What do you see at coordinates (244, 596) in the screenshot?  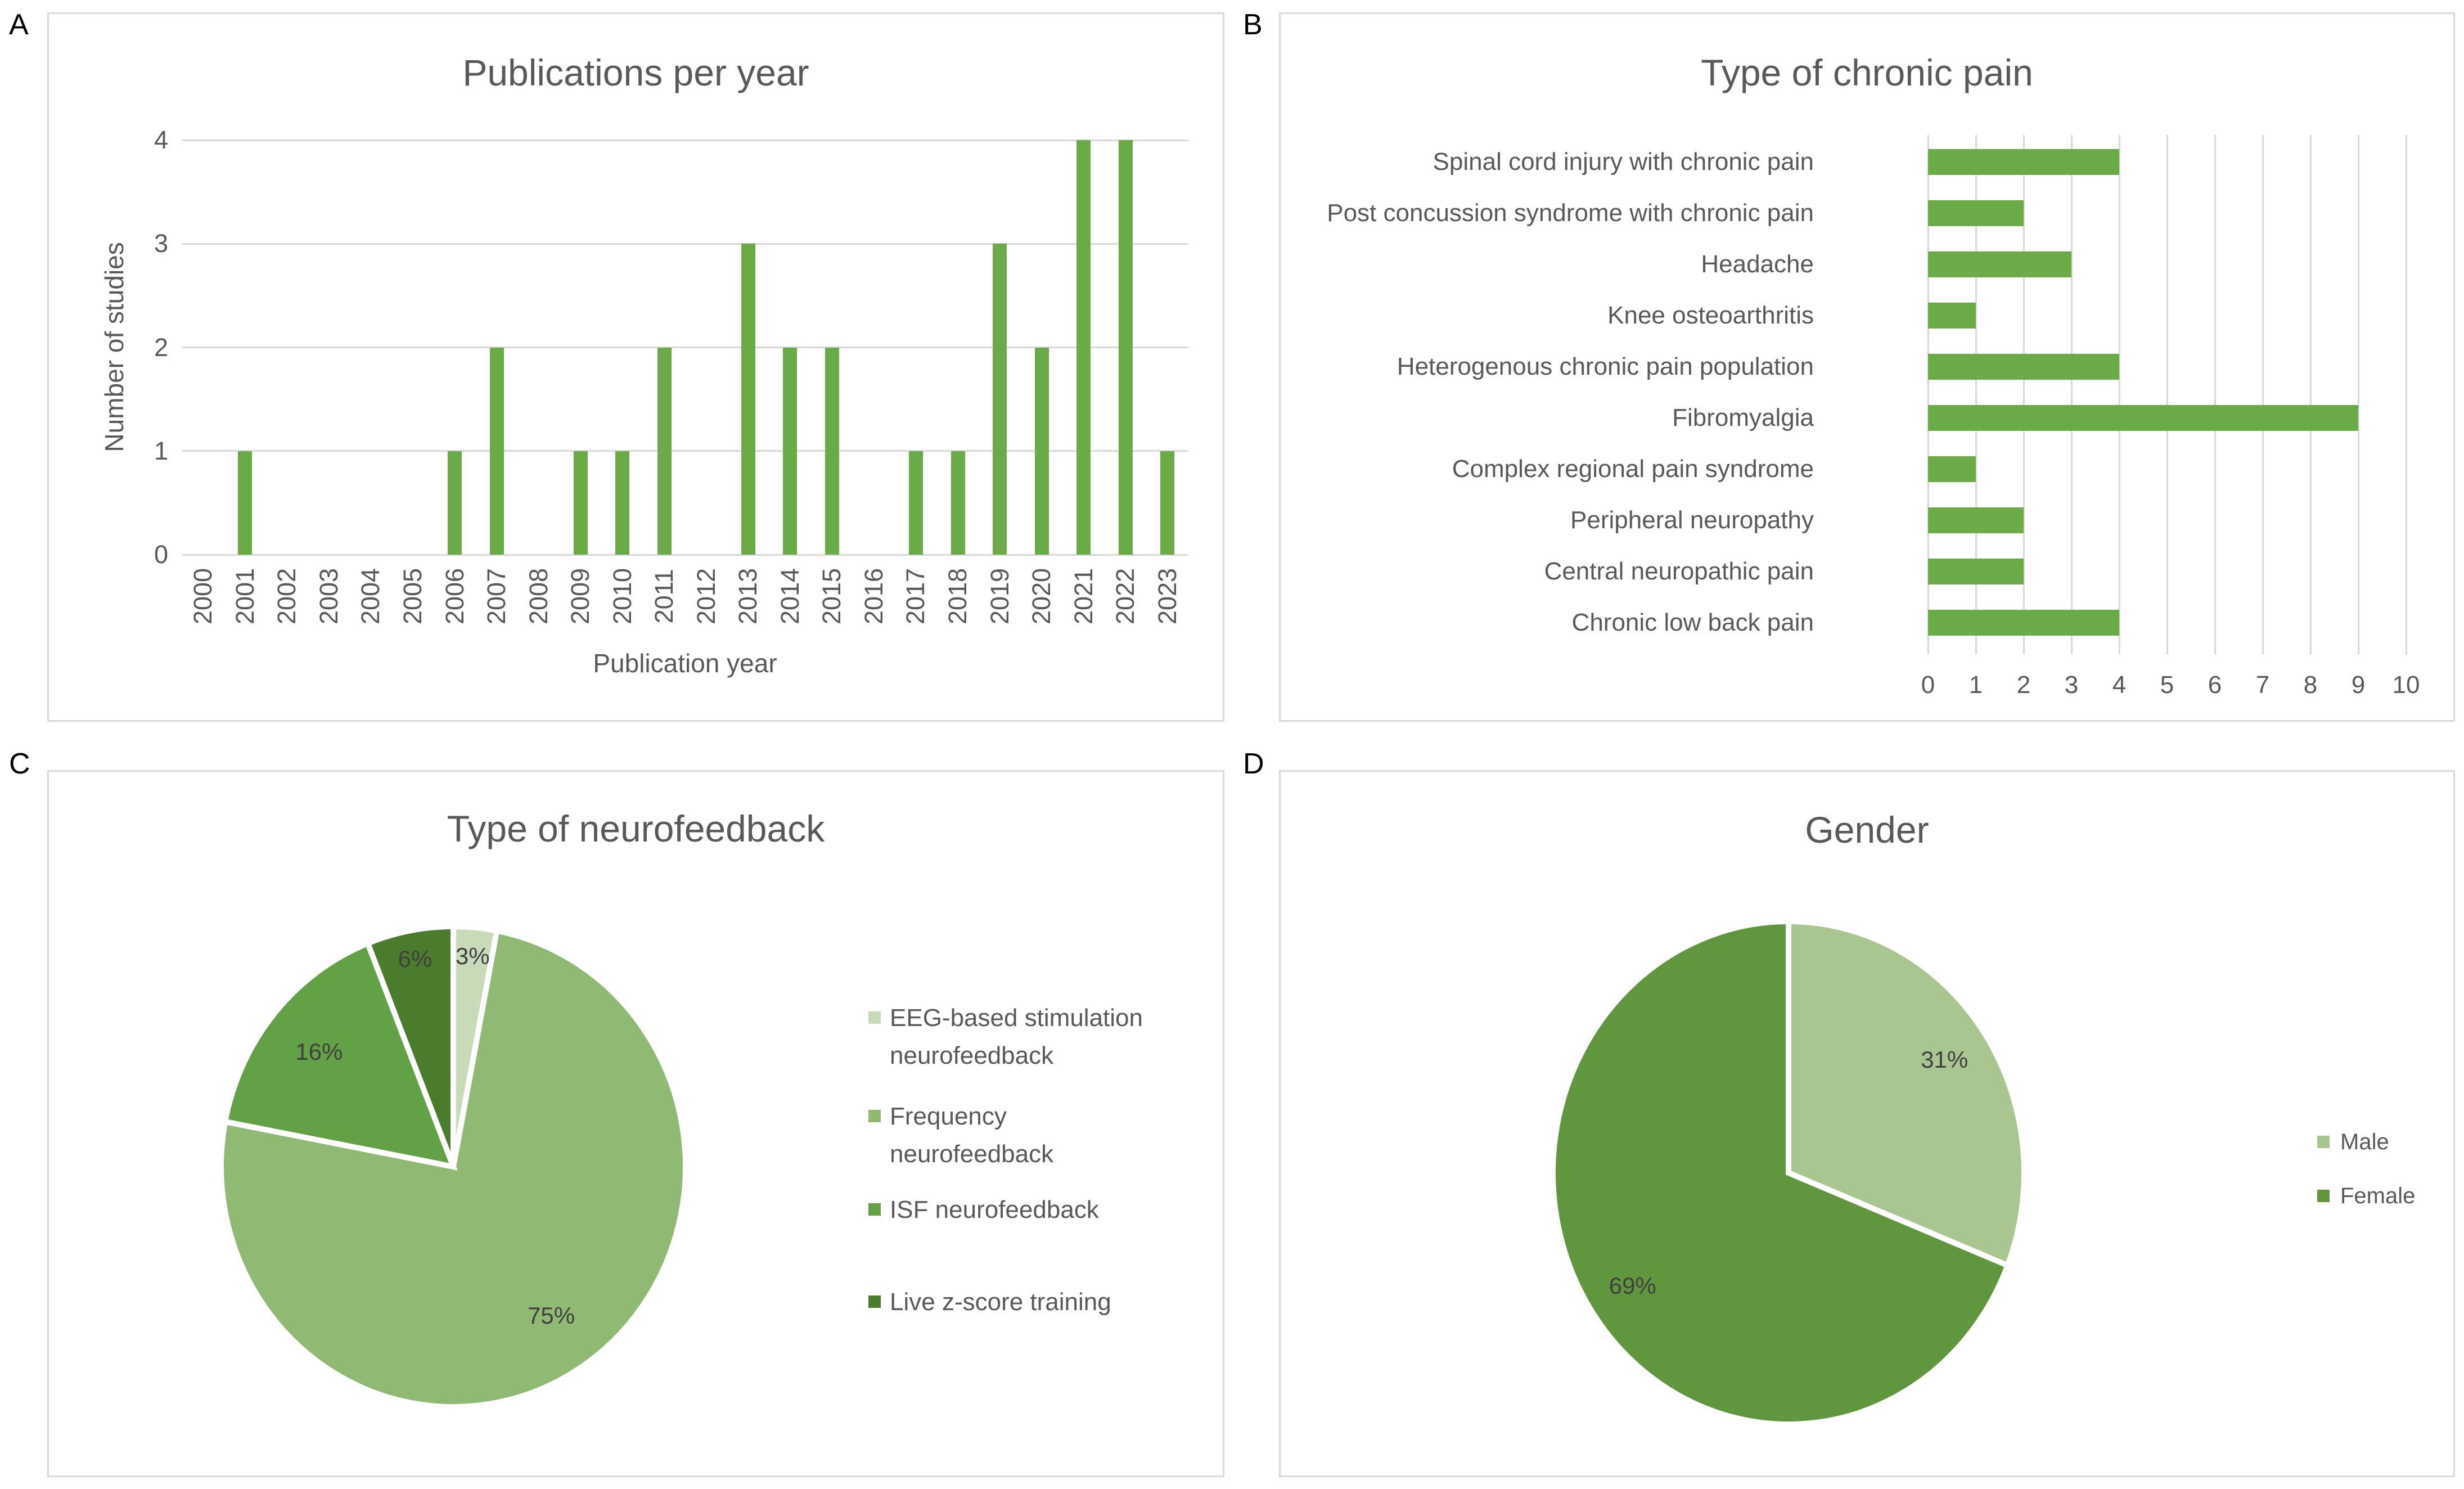 I see `x-tick-label: 2001` at bounding box center [244, 596].